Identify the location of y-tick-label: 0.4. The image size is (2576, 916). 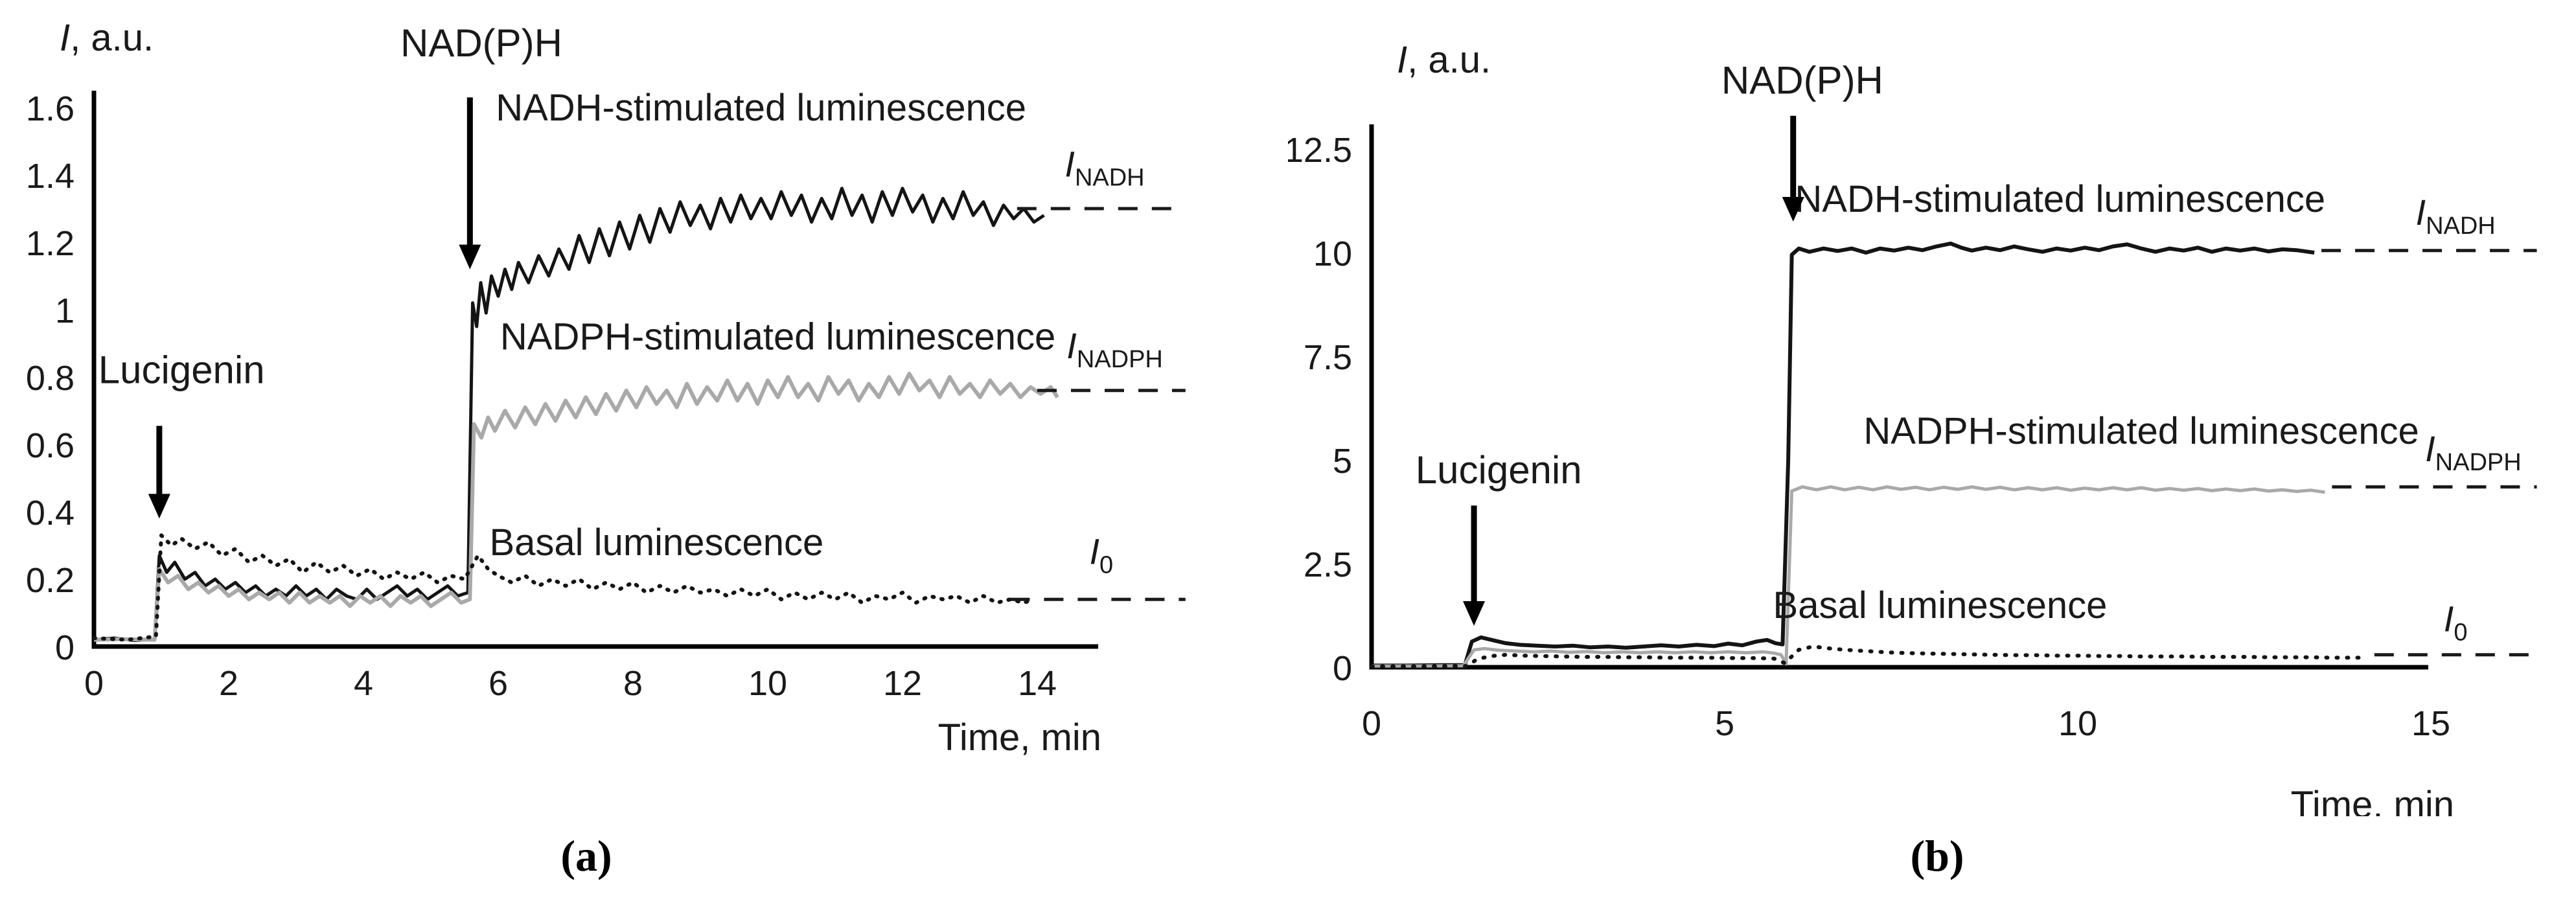
(51, 513).